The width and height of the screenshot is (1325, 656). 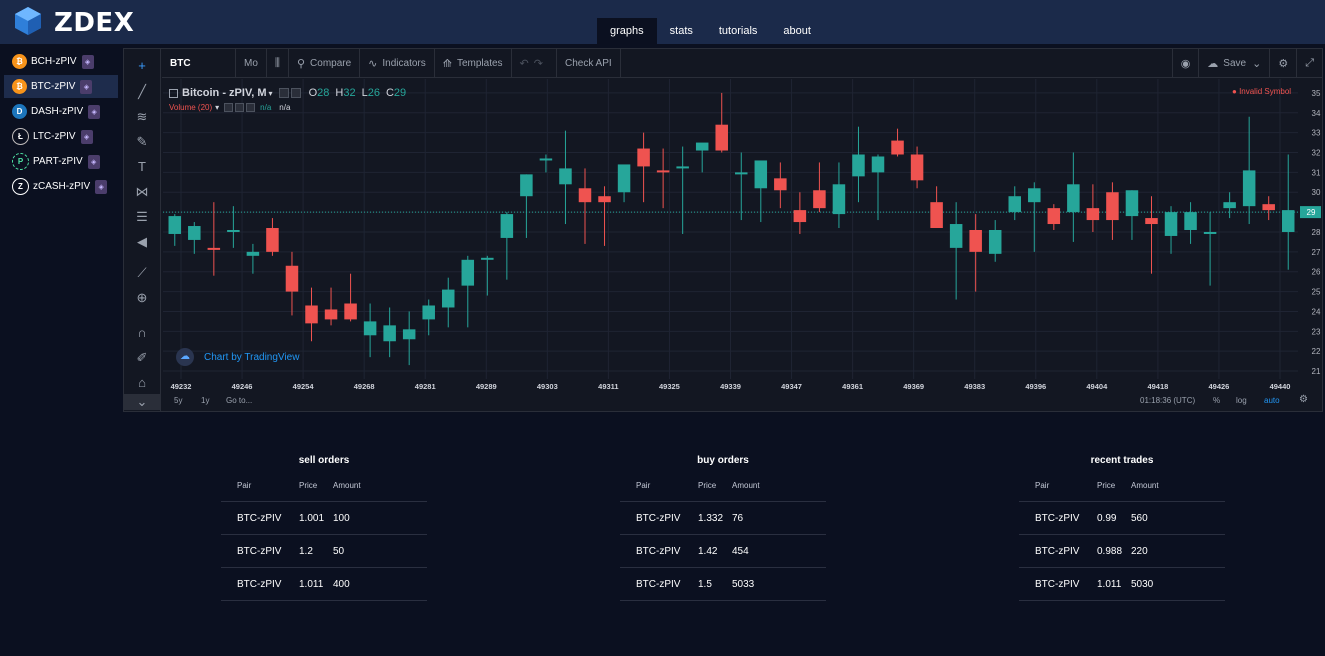 I want to click on price-axis: 21222324252627282930313233343529, so click(x=1310, y=229).